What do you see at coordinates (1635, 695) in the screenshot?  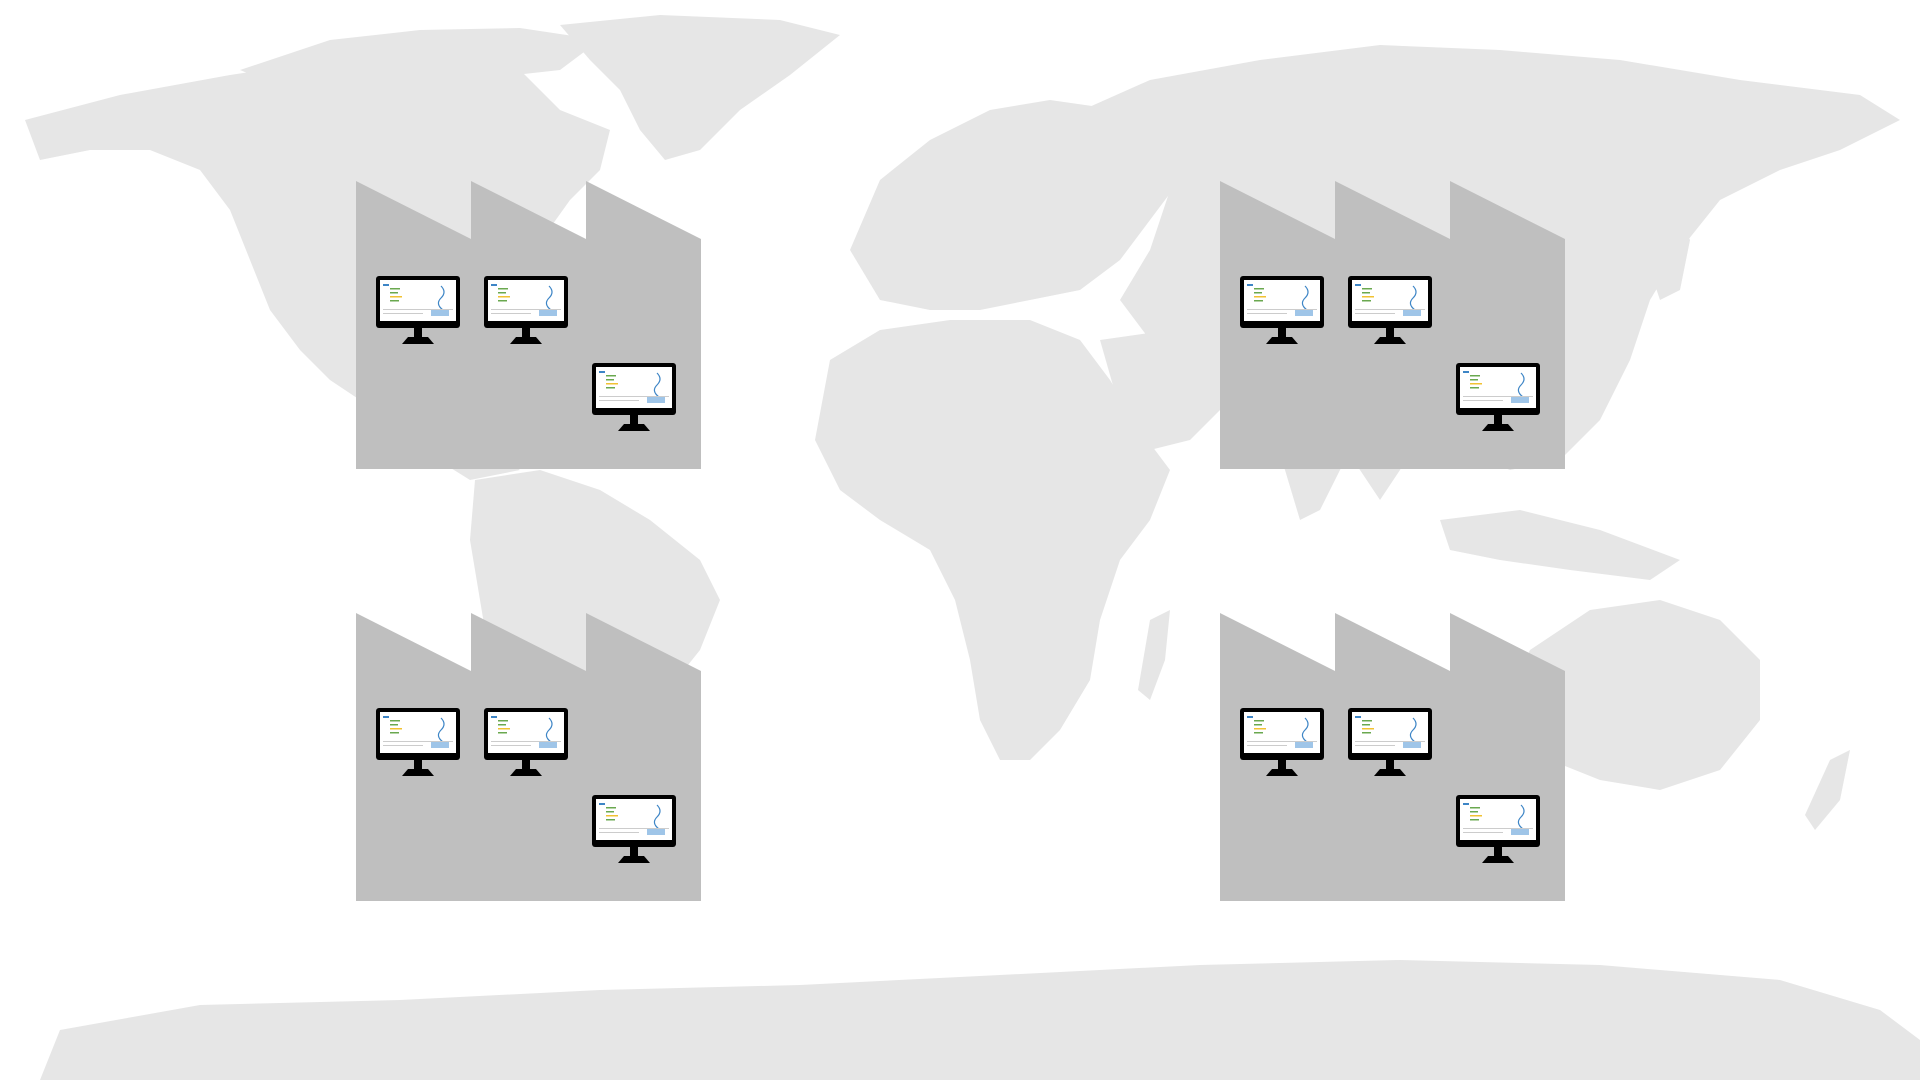 I see `continent-australia` at bounding box center [1635, 695].